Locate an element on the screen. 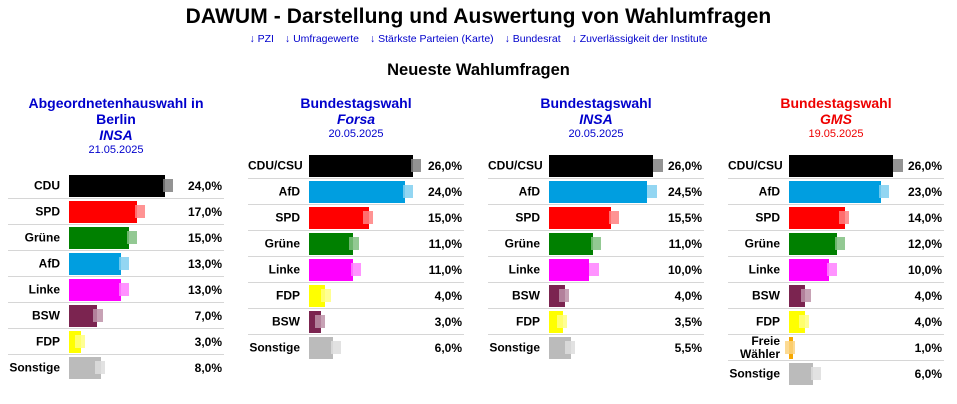  bar-row-sonstige: Sonstige 6,0% is located at coordinates (356, 348).